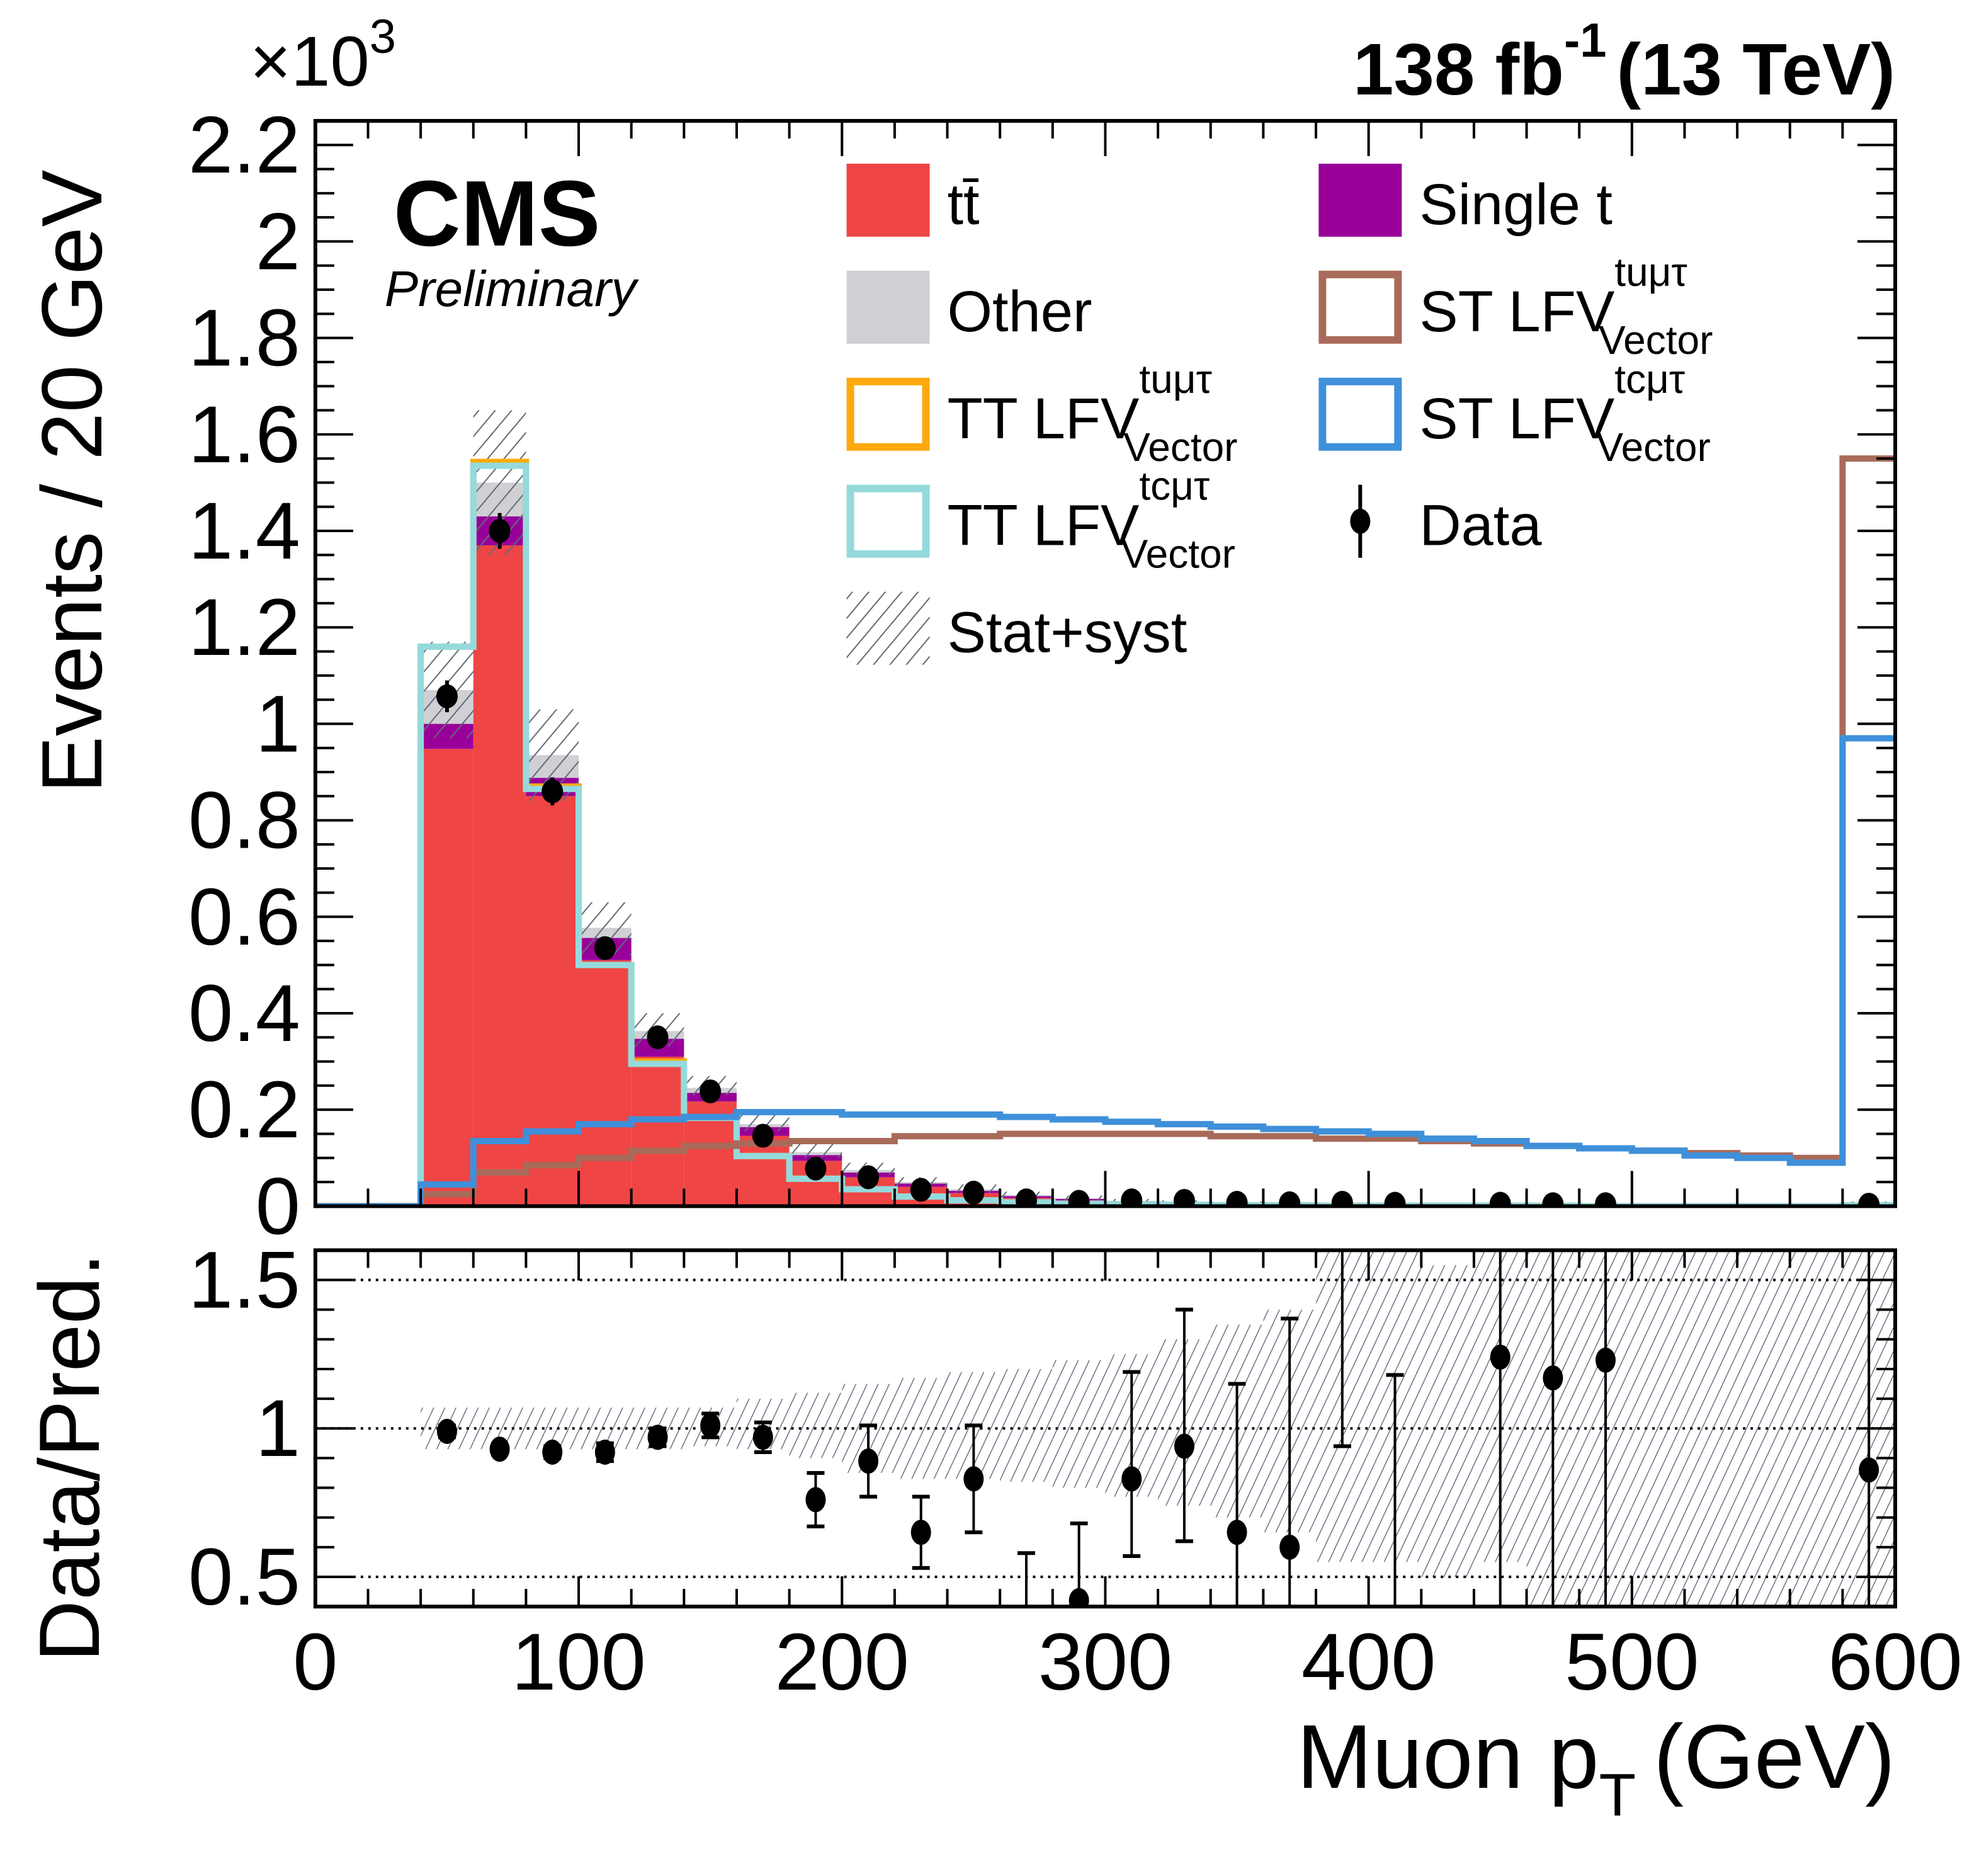 The image size is (1984, 1876). I want to click on y-multiplier-exponent: 3, so click(383, 37).